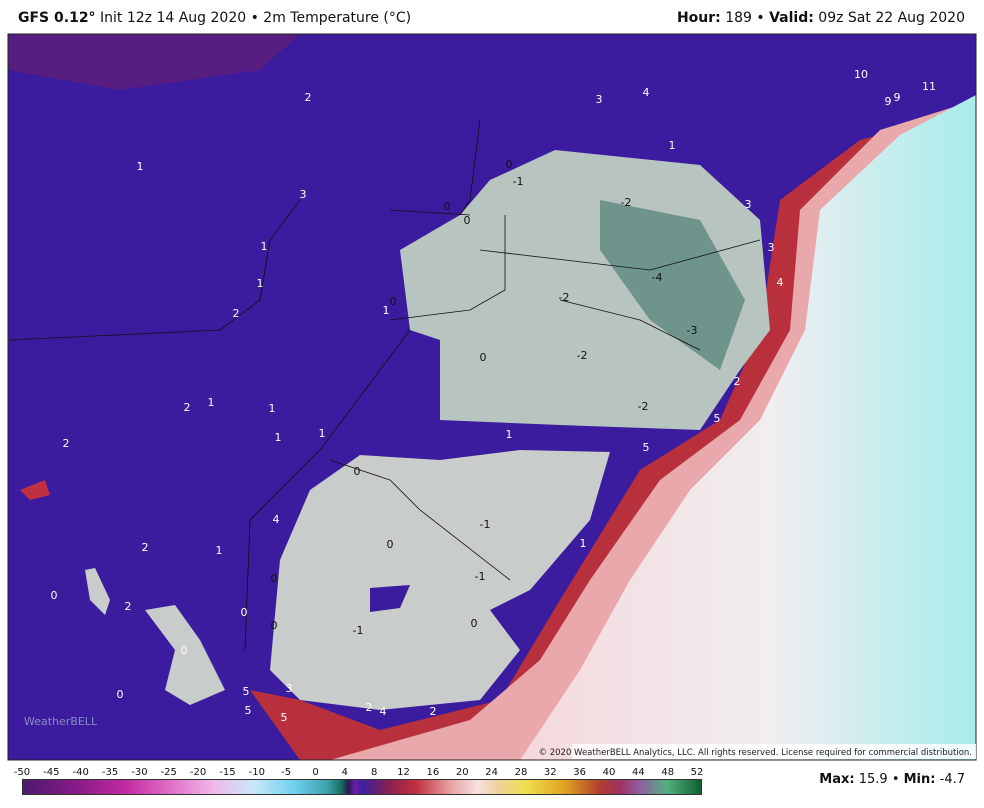 This screenshot has width=984, height=808. I want to click on colorbar-tick-label: -30, so click(139, 772).